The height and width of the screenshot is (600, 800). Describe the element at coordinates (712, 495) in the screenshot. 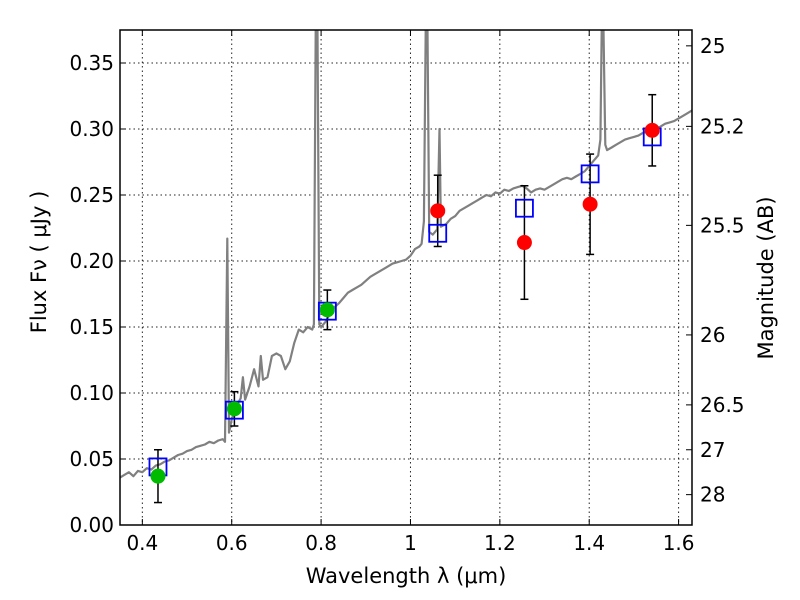

I see `right-tick-label: 28` at that location.